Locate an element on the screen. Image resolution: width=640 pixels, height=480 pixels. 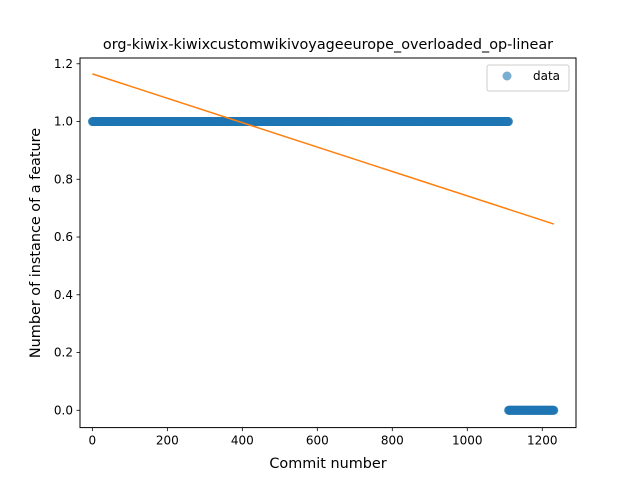
y-axis: 0.0 0.2 0.4 0.6 0.8 1.0 1.2 is located at coordinates (67, 237).